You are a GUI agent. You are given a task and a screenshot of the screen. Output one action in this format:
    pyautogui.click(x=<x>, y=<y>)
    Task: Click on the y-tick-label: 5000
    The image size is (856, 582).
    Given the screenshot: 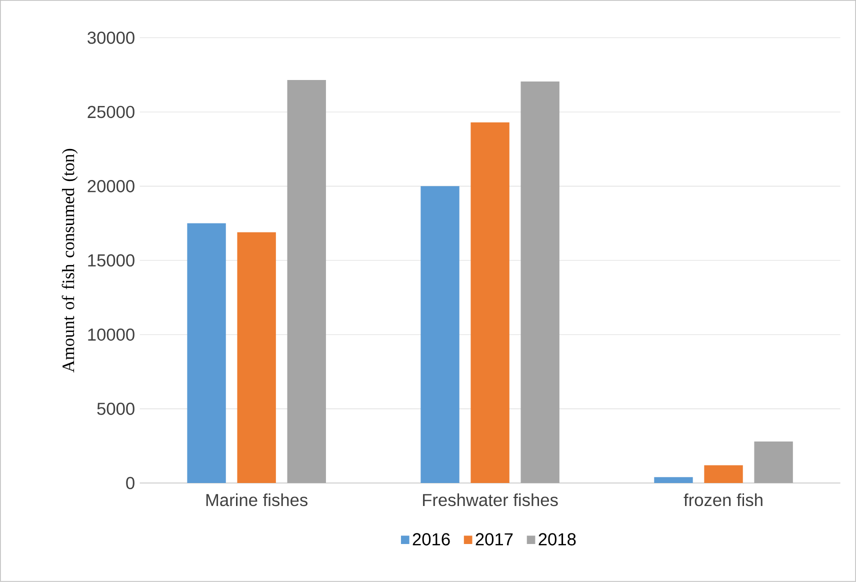 What is the action you would take?
    pyautogui.click(x=115, y=409)
    